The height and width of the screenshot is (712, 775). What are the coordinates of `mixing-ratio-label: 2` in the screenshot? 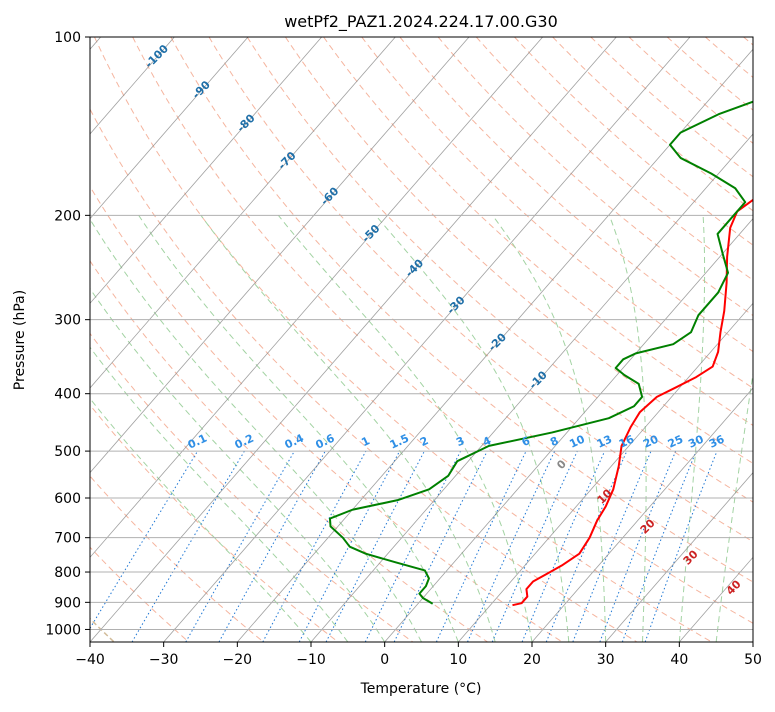 It's located at (424, 441).